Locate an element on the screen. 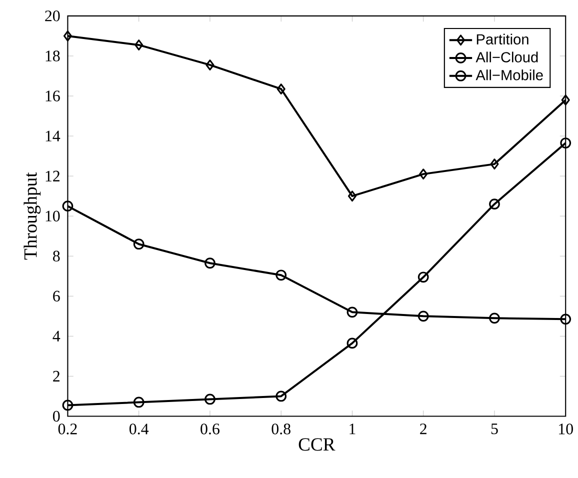  y-axis-title: Throughput is located at coordinates (32, 216).